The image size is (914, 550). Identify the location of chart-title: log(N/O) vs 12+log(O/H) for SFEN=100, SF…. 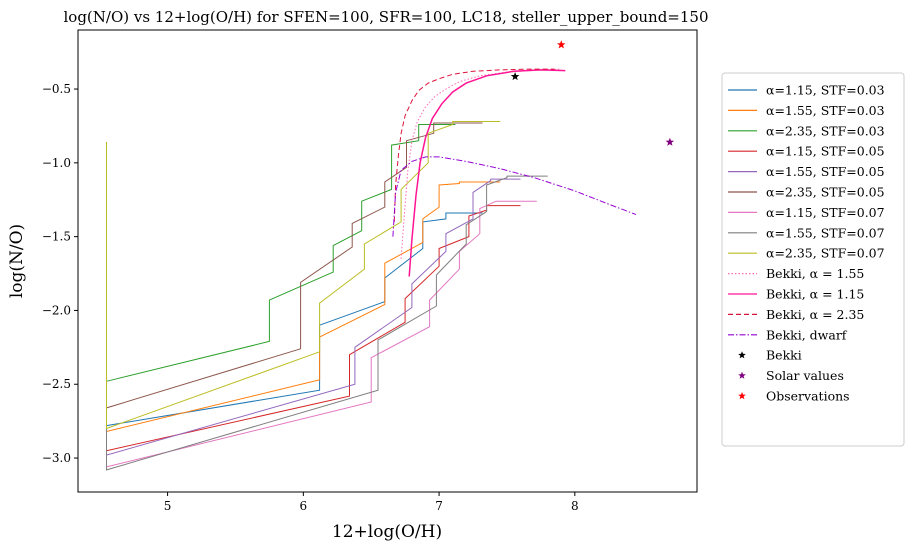
(385, 17).